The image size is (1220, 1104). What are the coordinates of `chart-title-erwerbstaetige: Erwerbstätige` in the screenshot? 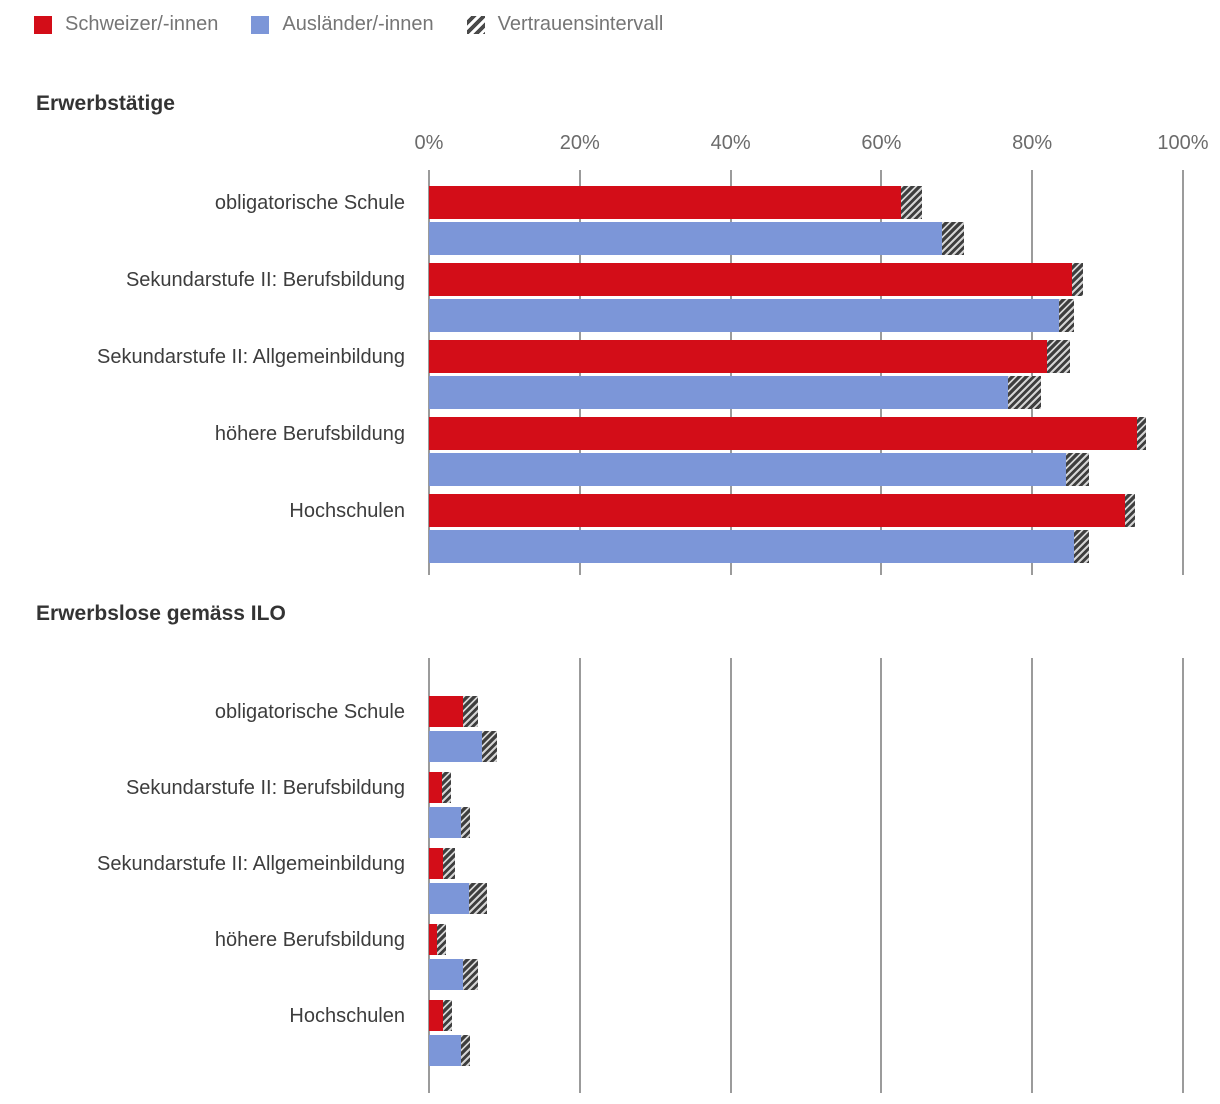 It's located at (105, 103).